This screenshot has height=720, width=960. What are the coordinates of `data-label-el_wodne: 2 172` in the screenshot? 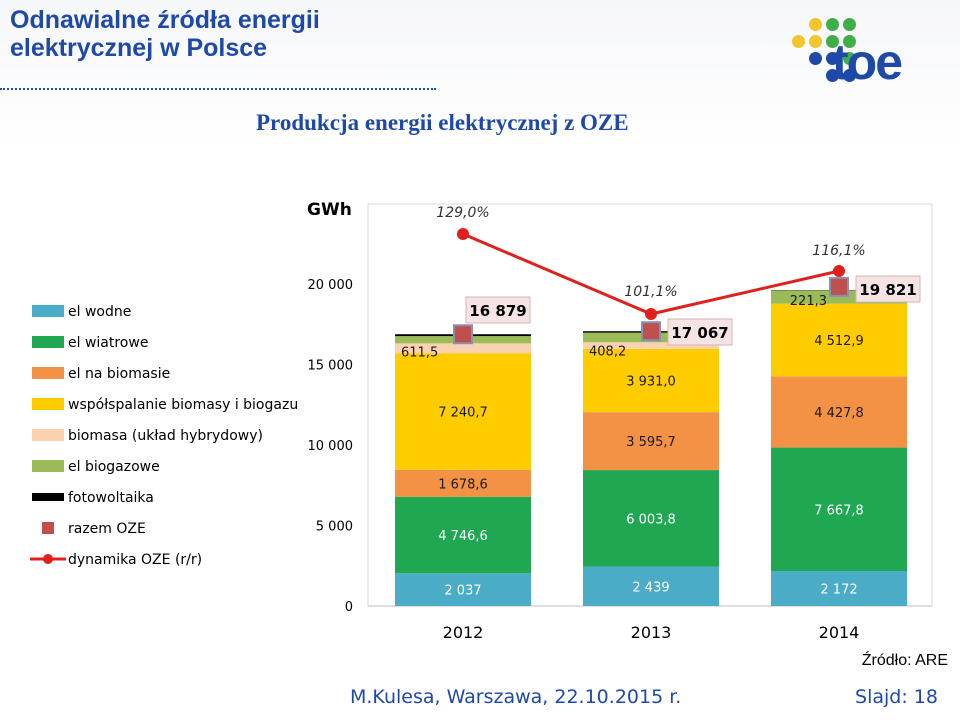 It's located at (838, 590).